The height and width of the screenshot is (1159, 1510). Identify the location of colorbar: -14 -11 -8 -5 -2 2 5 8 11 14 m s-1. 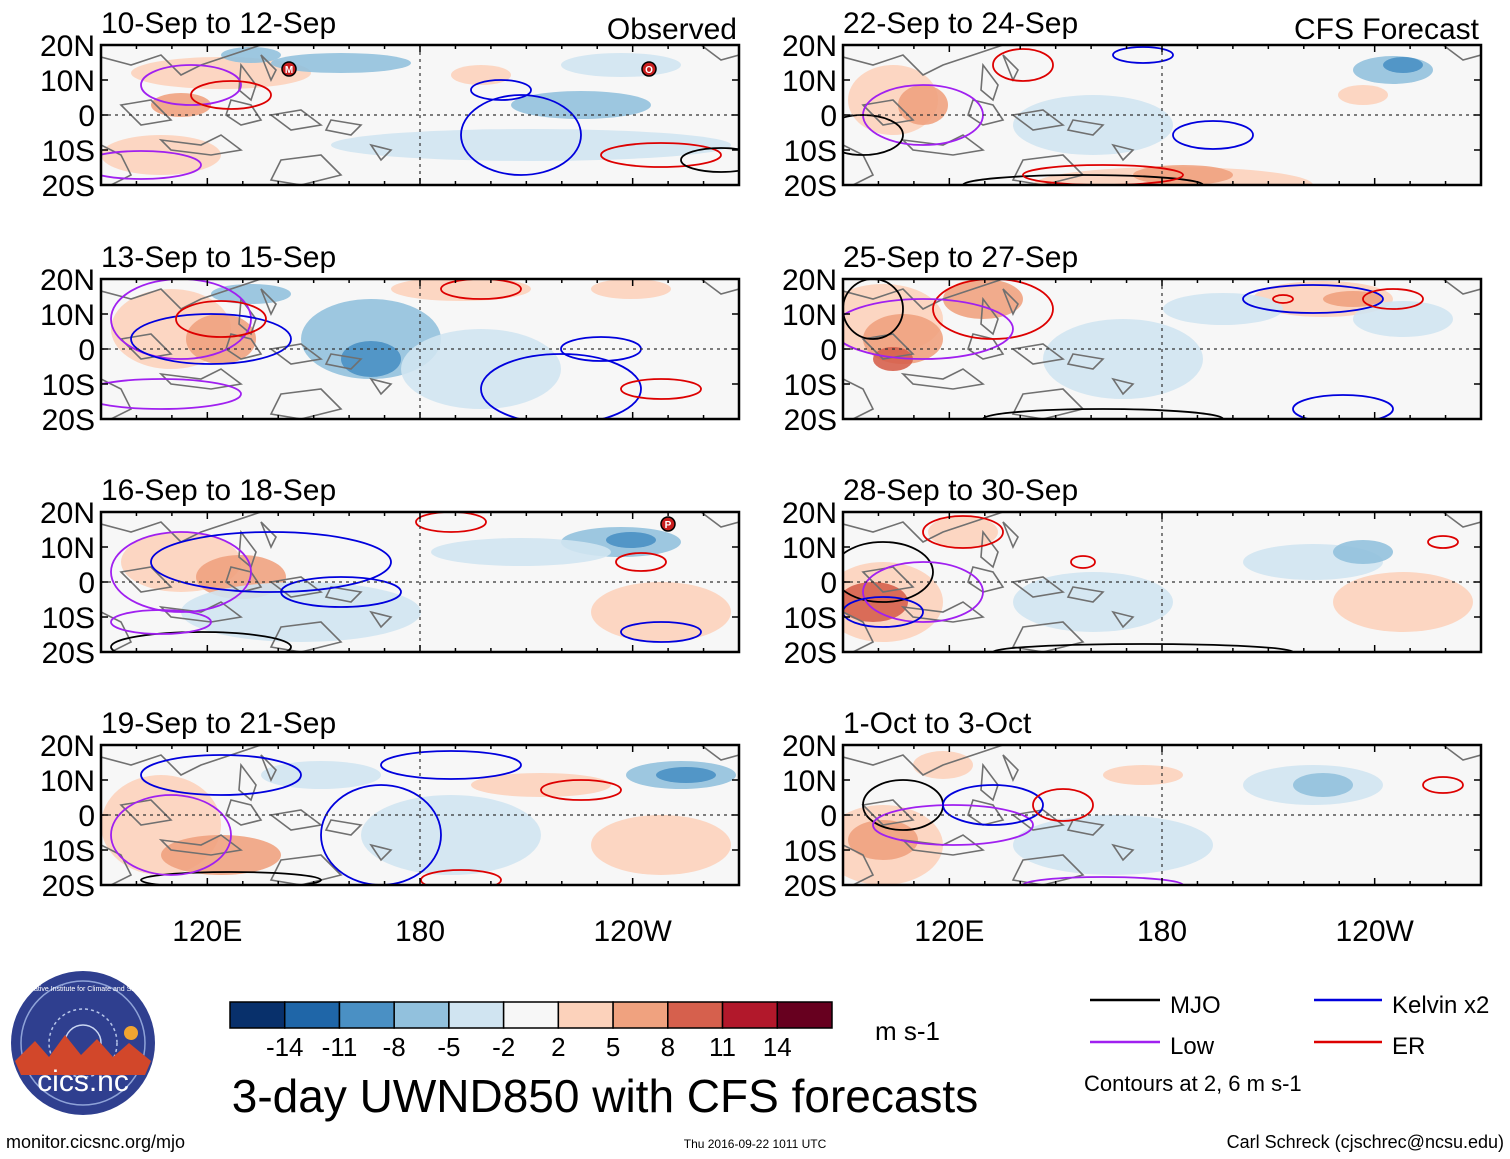
(584, 1031).